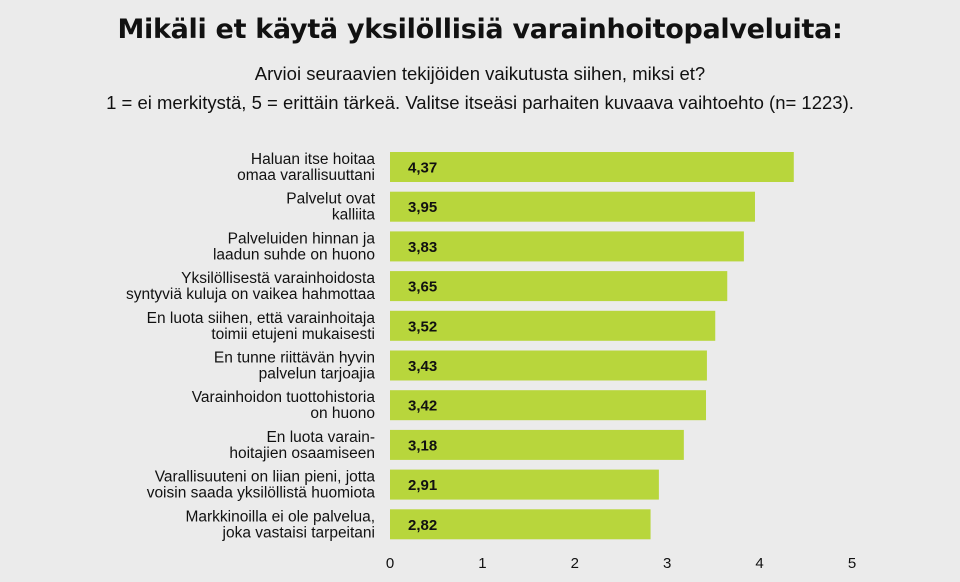 The width and height of the screenshot is (960, 582). Describe the element at coordinates (306, 175) in the screenshot. I see `category-label-1-line-2: omaa varallisuuttani` at that location.